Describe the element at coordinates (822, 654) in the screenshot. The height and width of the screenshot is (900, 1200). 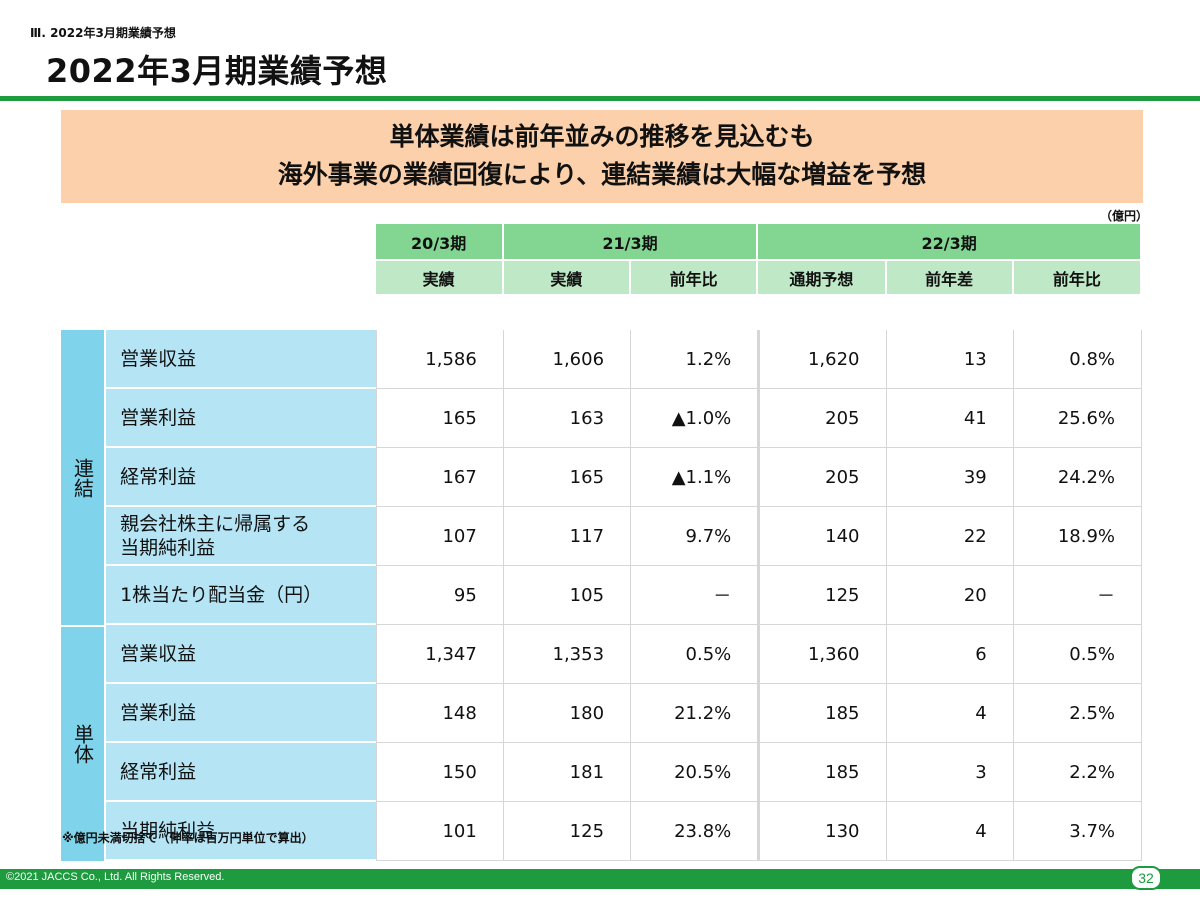
I see `cell: 1,360` at that location.